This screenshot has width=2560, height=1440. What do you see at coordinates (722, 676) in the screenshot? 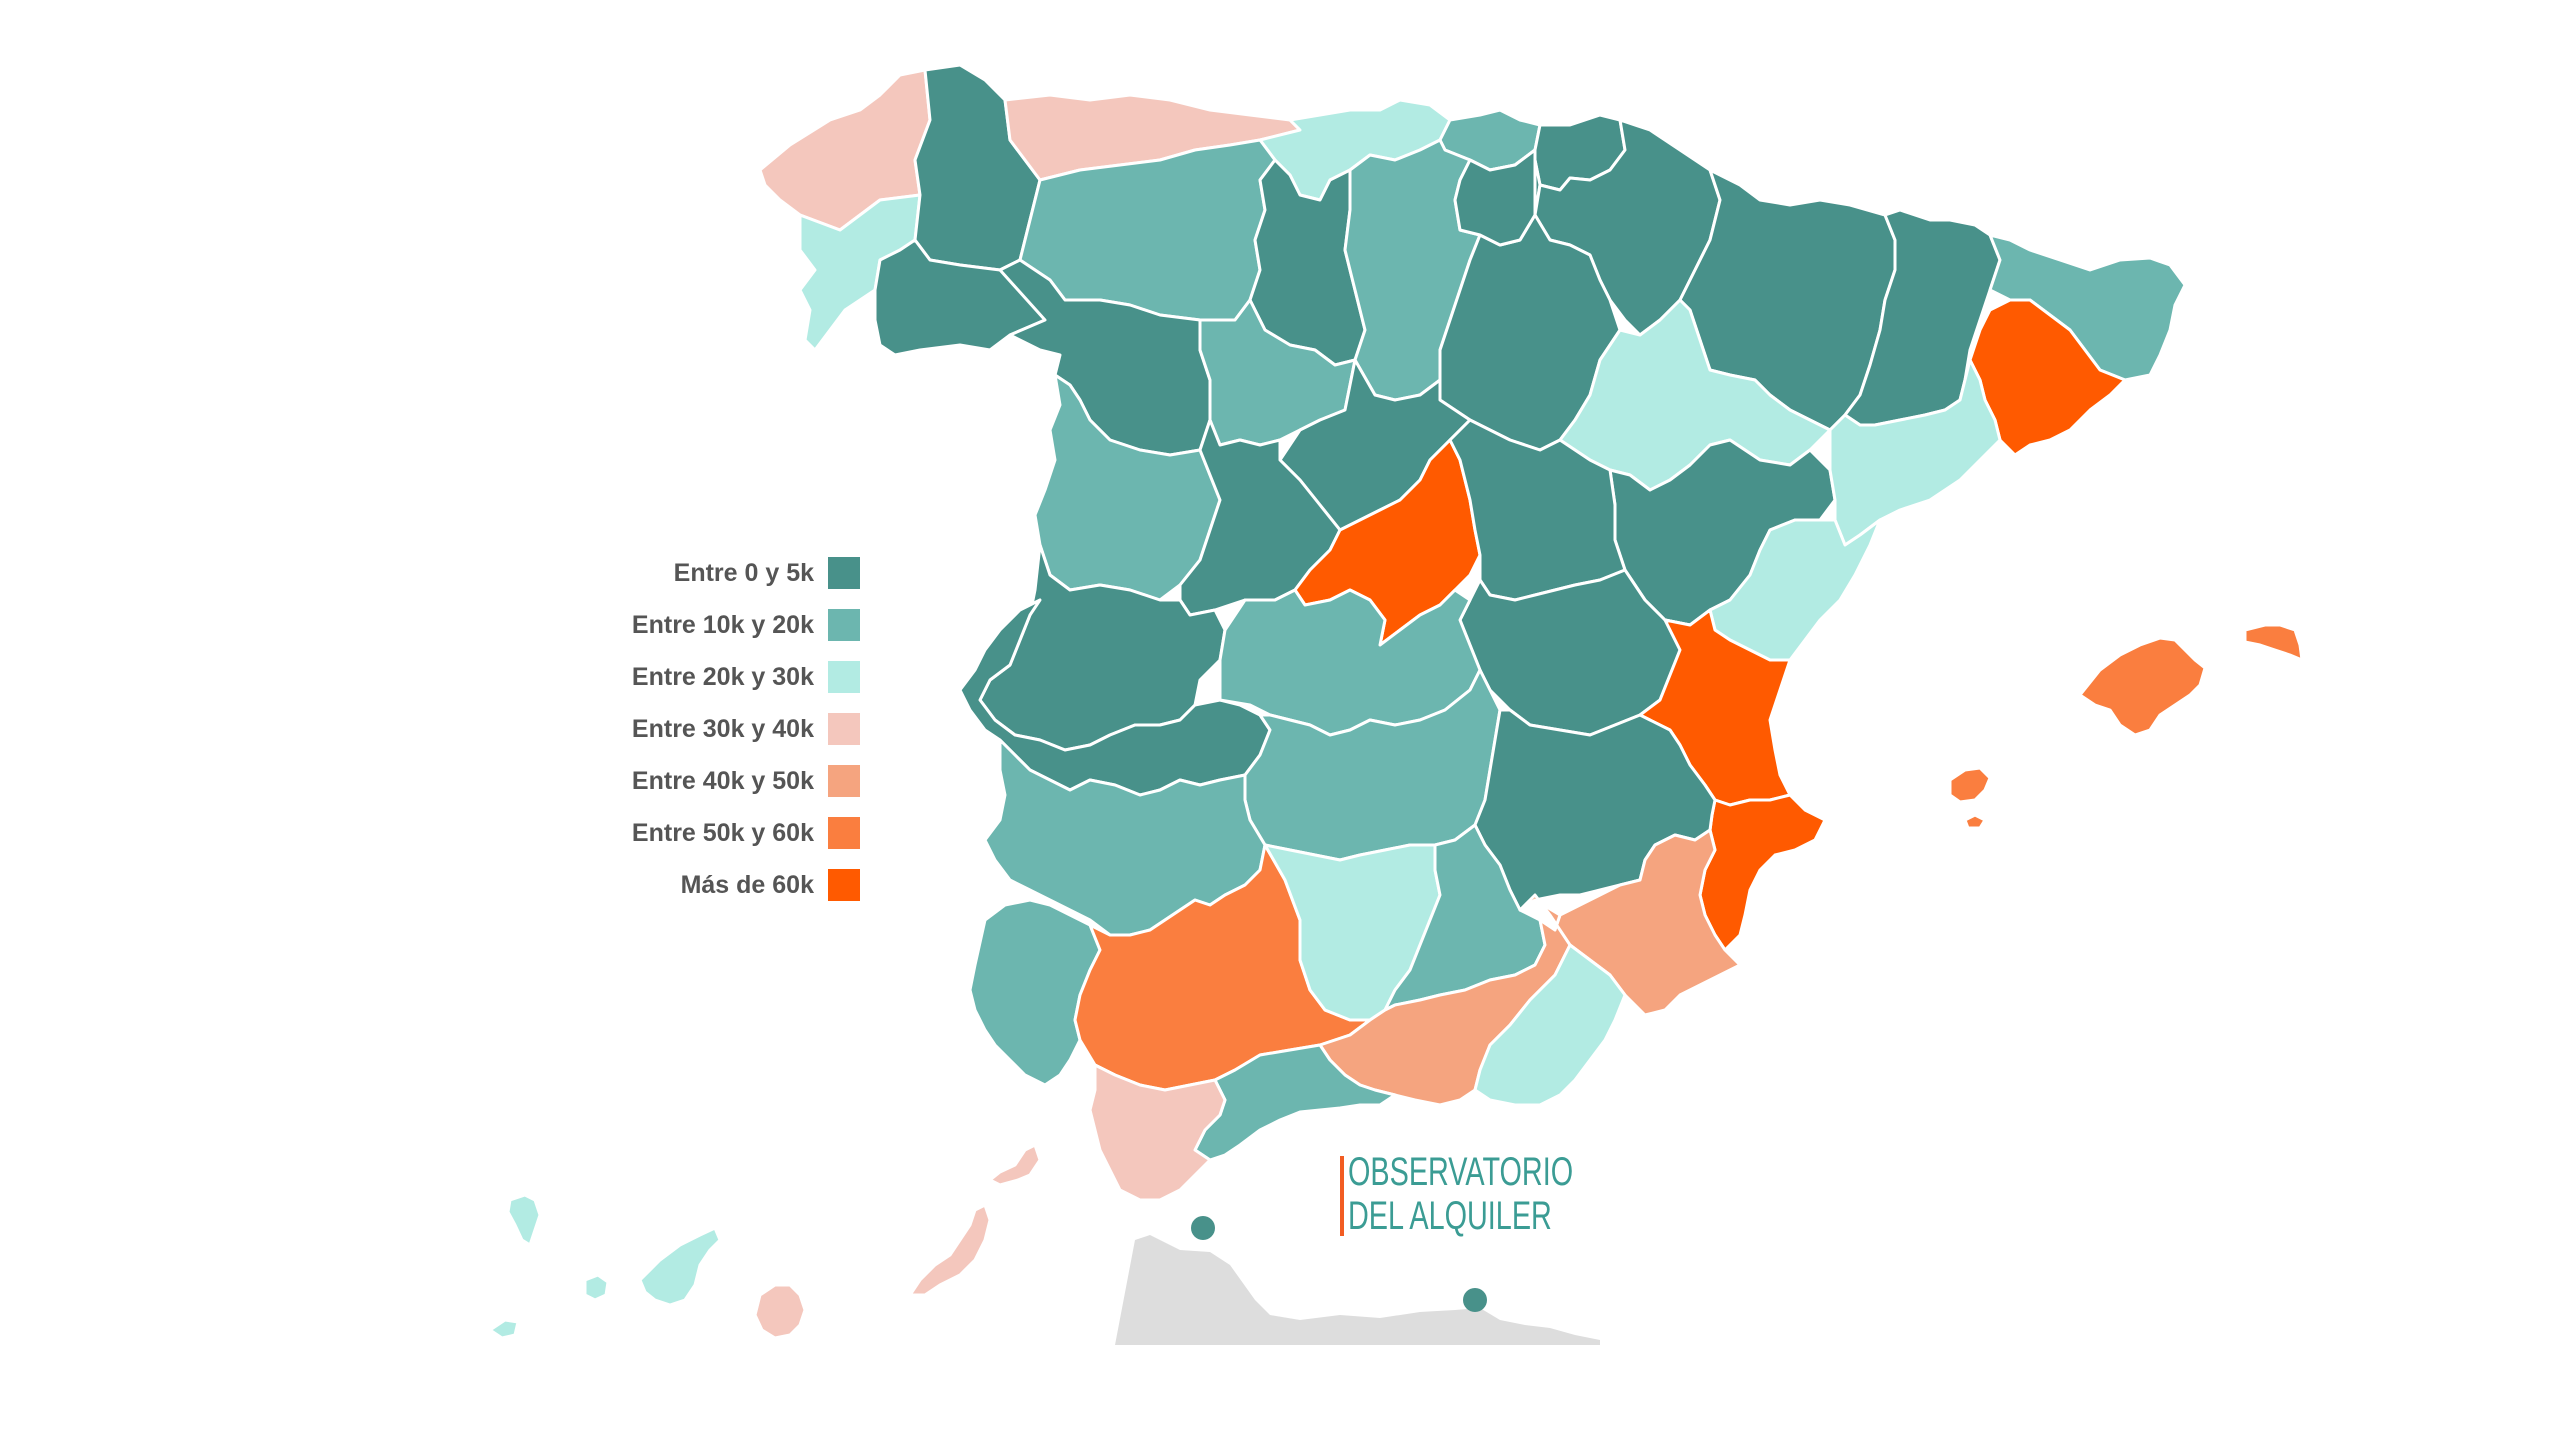
I see `legend-label: Entre 20k y 30k` at bounding box center [722, 676].